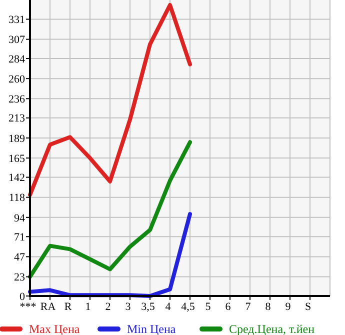 The width and height of the screenshot is (345, 335). Describe the element at coordinates (88, 307) in the screenshot. I see `x-tick-label: 1` at that location.